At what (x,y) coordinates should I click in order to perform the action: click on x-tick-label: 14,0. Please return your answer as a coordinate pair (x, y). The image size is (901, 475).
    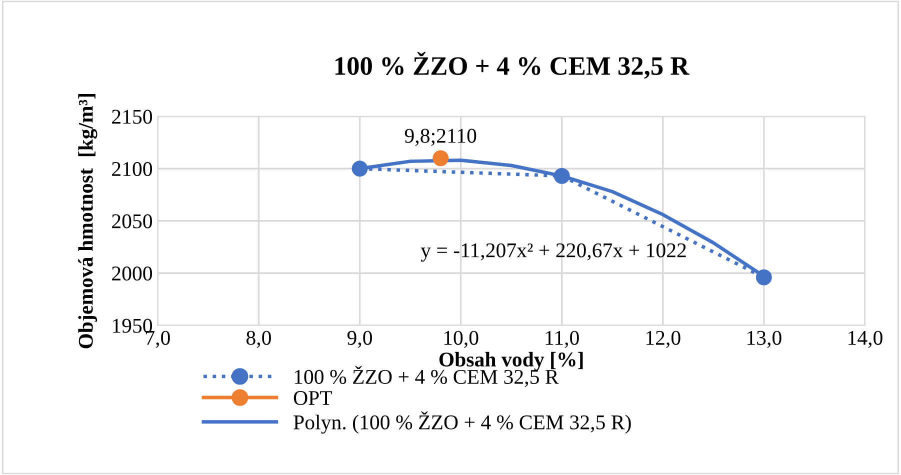
    Looking at the image, I should click on (865, 339).